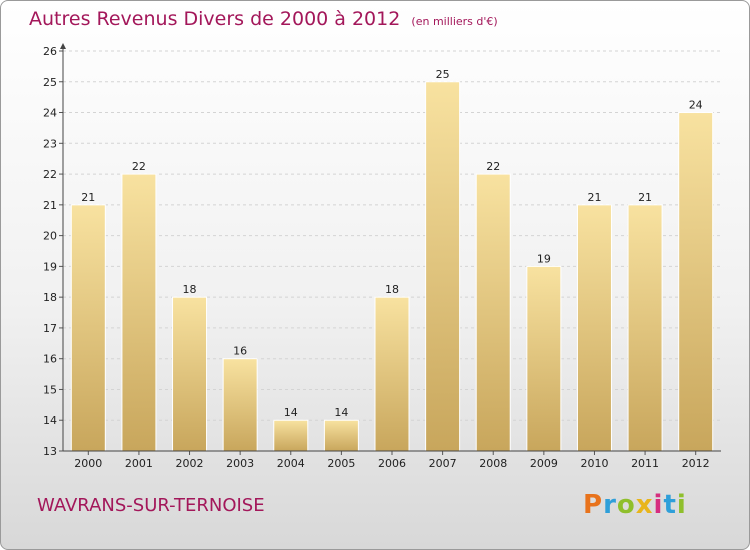 This screenshot has height=550, width=750. Describe the element at coordinates (645, 463) in the screenshot. I see `x-tick-label: 2011` at that location.